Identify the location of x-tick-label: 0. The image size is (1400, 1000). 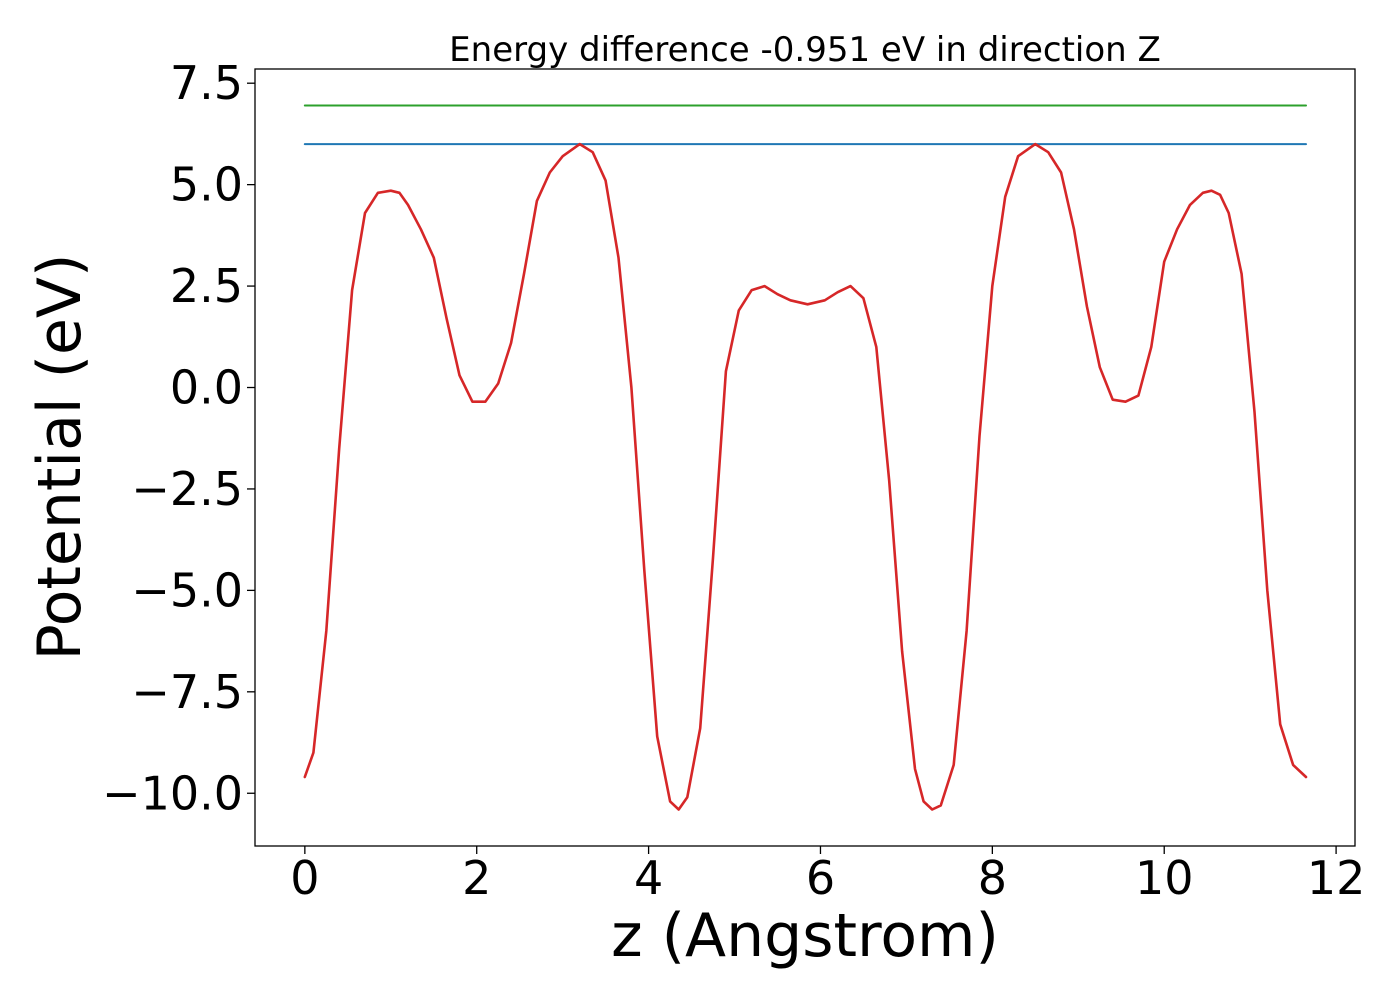
(304, 878).